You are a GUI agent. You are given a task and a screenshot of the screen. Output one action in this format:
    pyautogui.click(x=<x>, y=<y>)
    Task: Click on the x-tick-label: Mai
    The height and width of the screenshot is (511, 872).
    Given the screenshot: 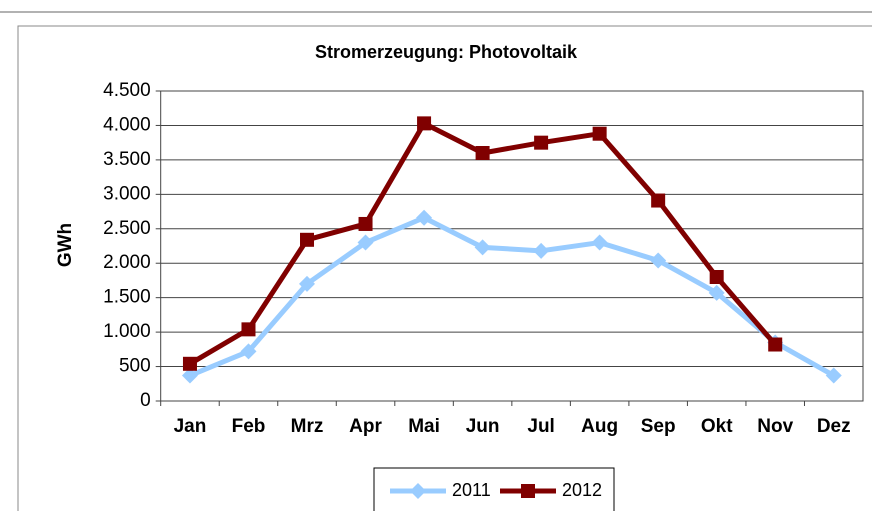 What is the action you would take?
    pyautogui.click(x=424, y=426)
    